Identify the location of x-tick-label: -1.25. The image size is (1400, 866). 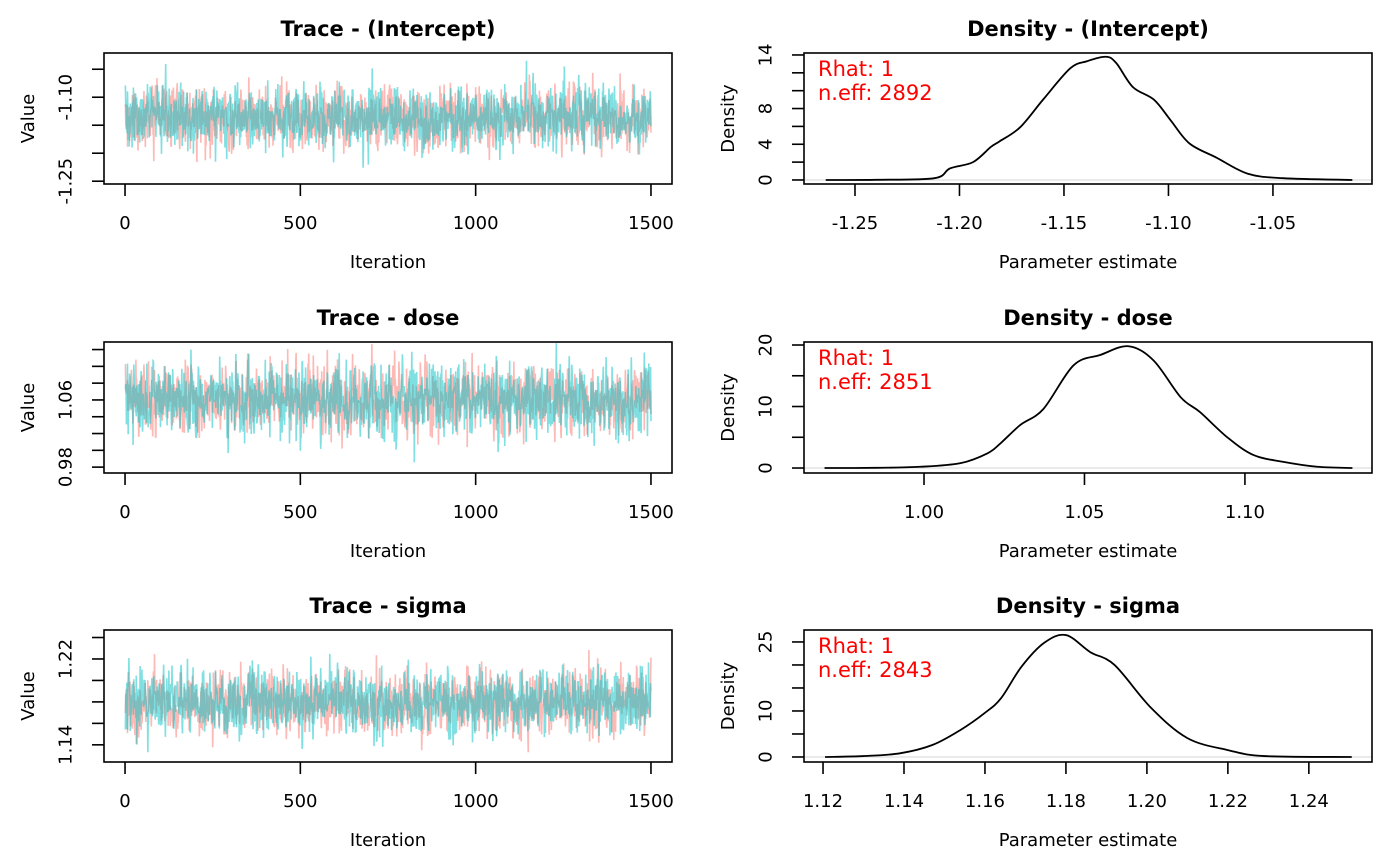
(855, 223).